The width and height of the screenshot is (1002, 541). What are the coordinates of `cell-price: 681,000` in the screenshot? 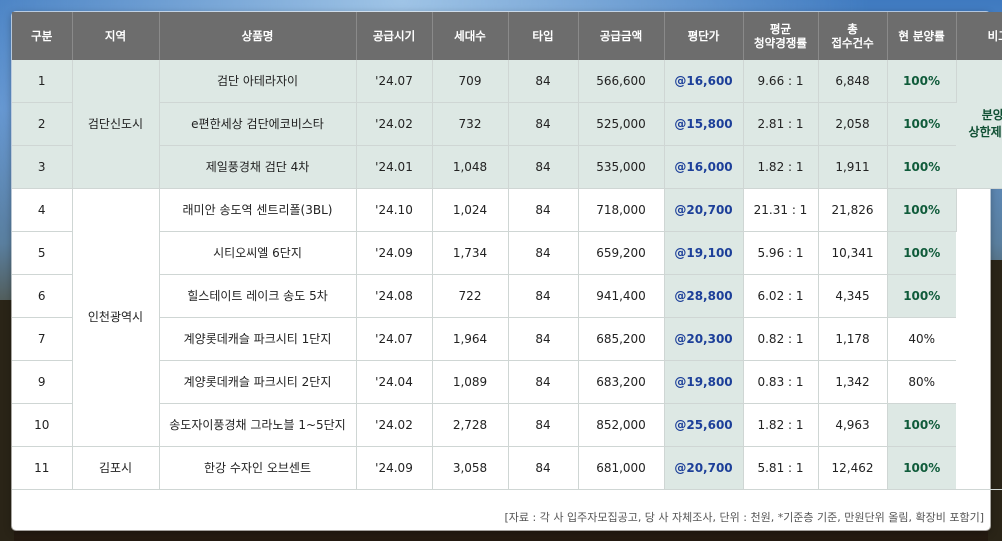 It's located at (621, 468).